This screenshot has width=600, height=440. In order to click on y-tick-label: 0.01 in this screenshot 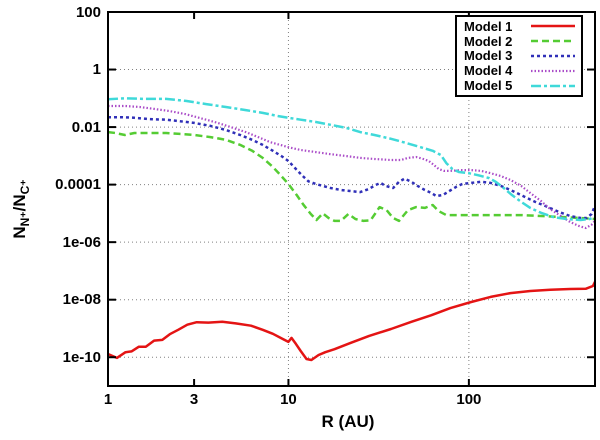, I will do `click(86, 127)`.